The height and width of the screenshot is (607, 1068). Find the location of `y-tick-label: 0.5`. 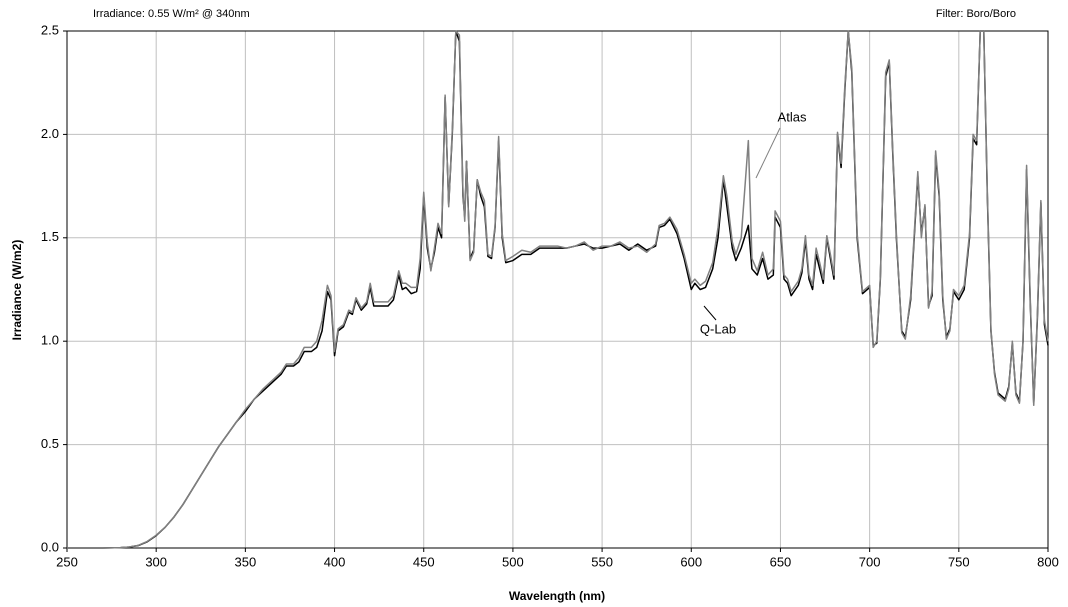

y-tick-label: 0.5 is located at coordinates (50, 443).